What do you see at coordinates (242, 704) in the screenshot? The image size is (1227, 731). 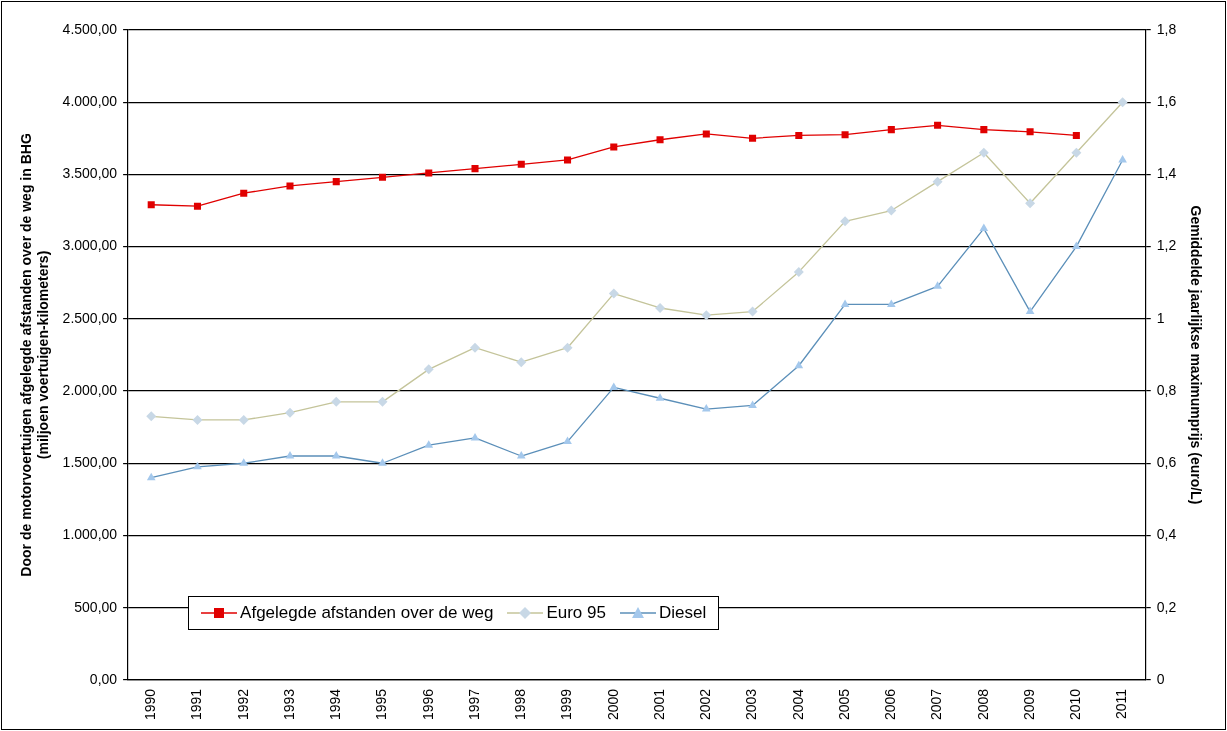 I see `x-tick-label: 1992` at bounding box center [242, 704].